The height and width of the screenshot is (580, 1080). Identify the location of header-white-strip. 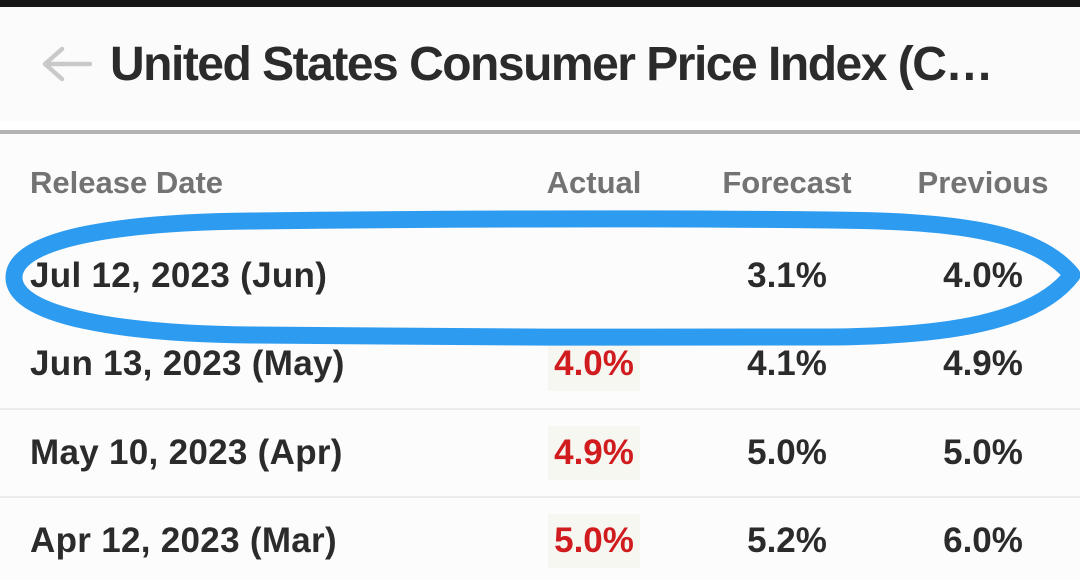
(540, 125).